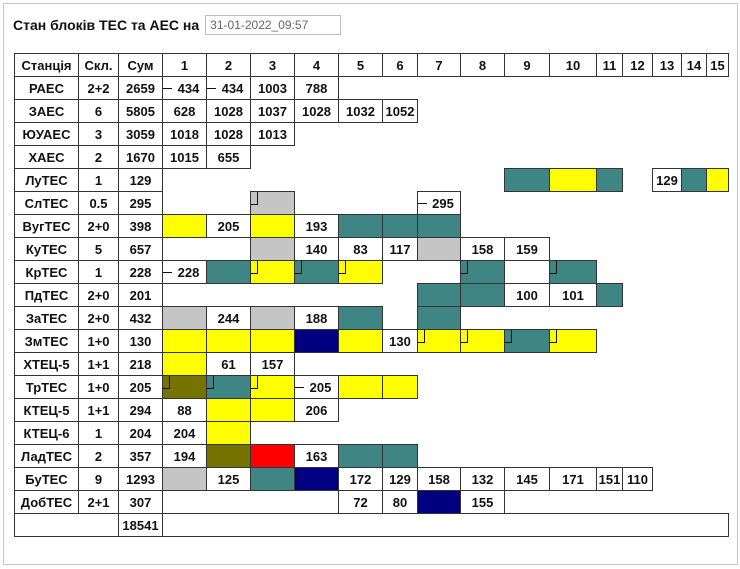  Describe the element at coordinates (140, 433) in the screenshot. I see `station-sum: 204` at that location.